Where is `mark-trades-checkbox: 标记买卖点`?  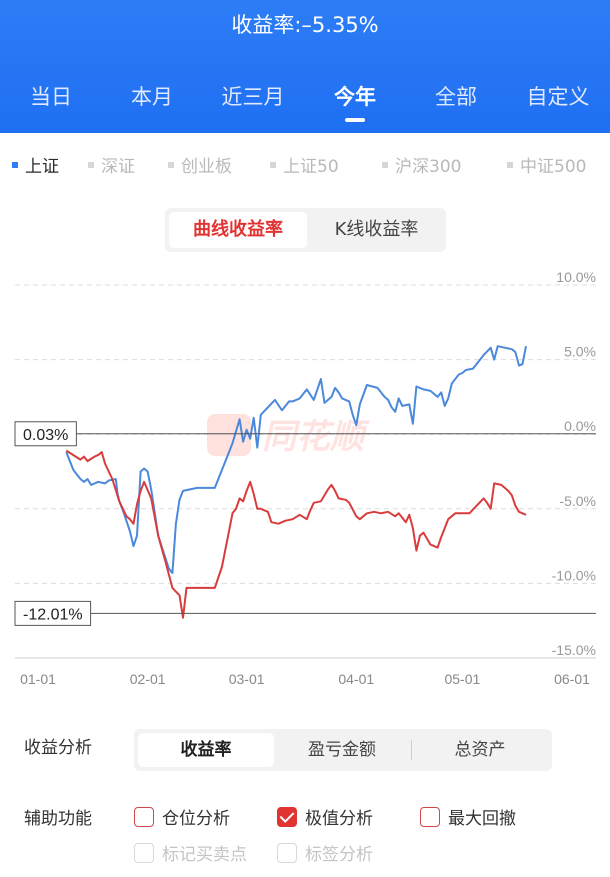 mark-trades-checkbox: 标记买卖点 is located at coordinates (190, 855).